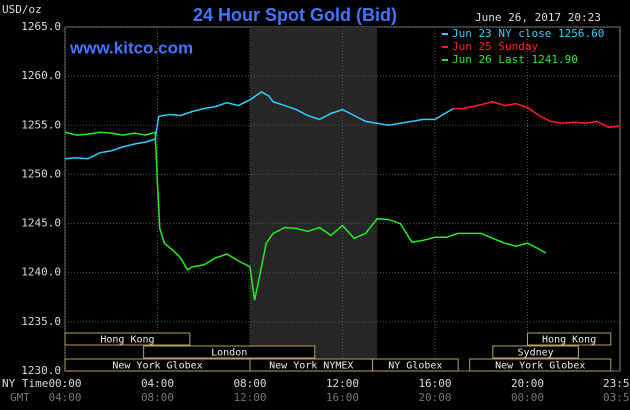  Describe the element at coordinates (342, 383) in the screenshot. I see `x-tick-label: 12:00` at that location.